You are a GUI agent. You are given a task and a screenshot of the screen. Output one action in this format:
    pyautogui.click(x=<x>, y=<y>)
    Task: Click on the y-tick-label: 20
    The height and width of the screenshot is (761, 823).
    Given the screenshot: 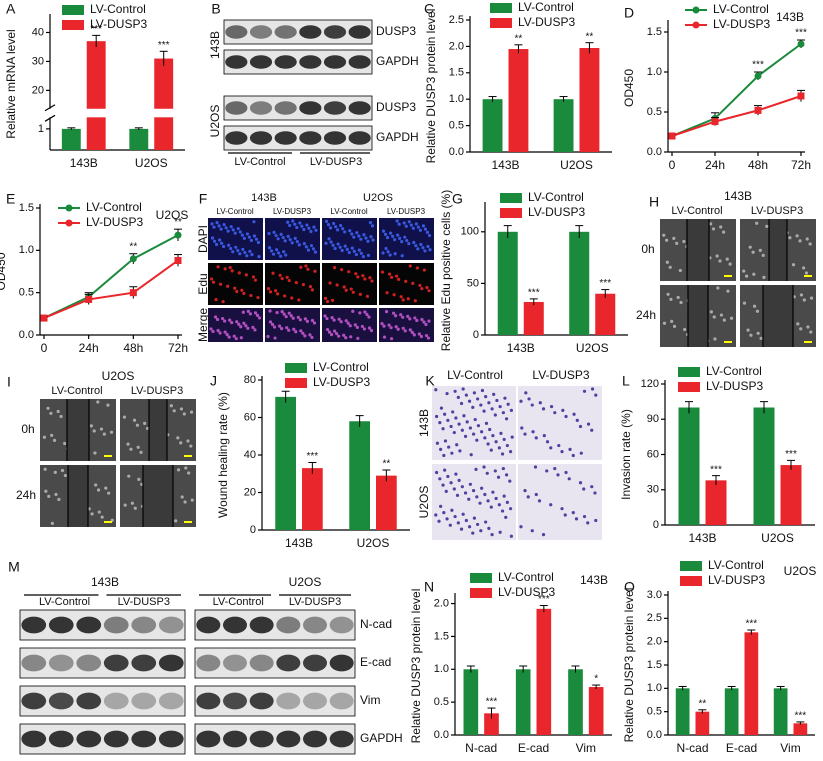 What is the action you would take?
    pyautogui.click(x=250, y=492)
    